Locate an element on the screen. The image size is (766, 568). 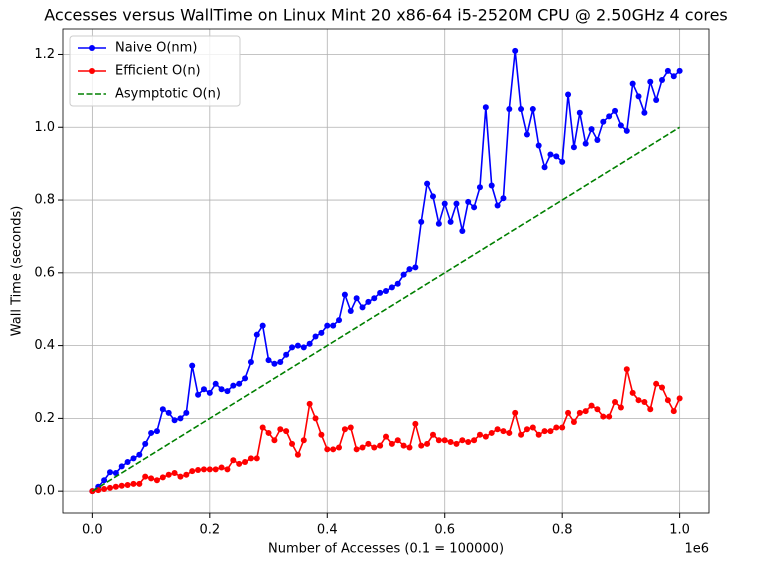
y-tick-label: 1.2 is located at coordinates (44, 54).